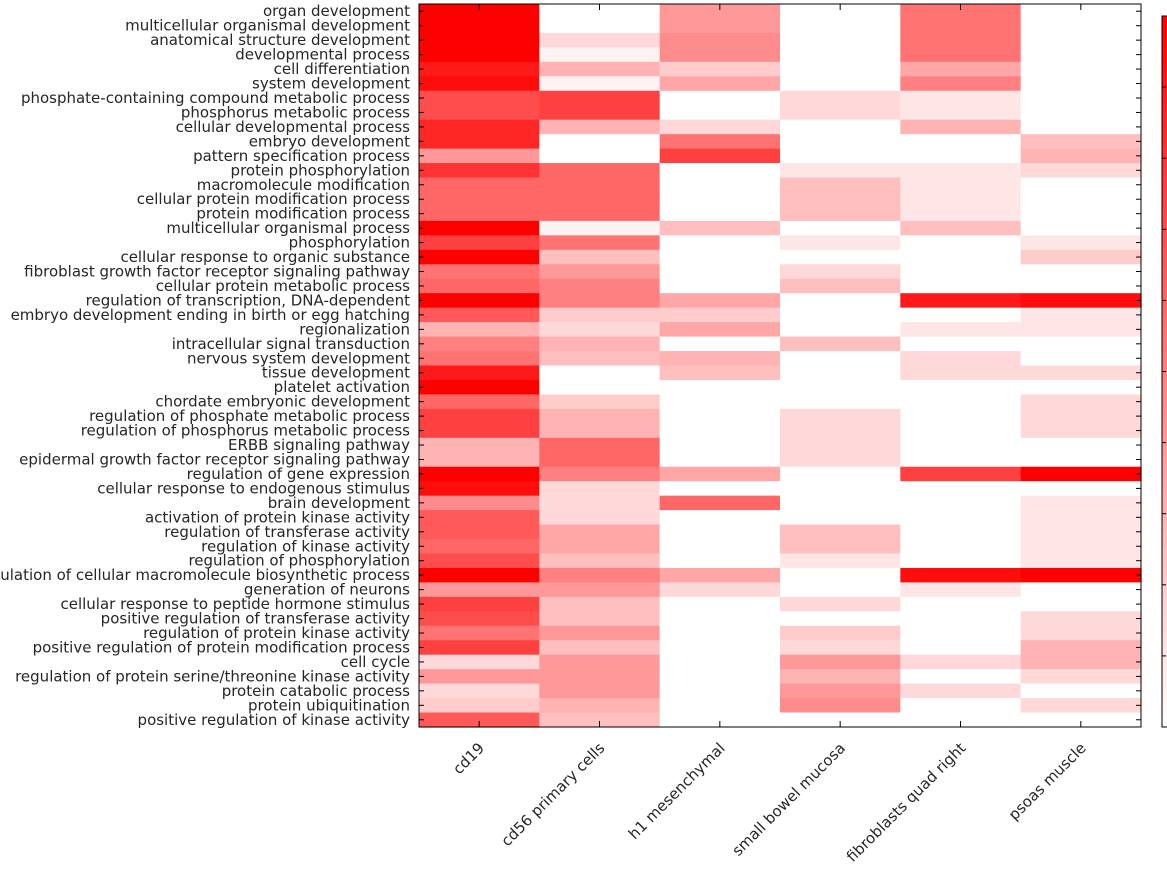 The height and width of the screenshot is (875, 1167). Describe the element at coordinates (342, 387) in the screenshot. I see `row-label: platelet activation` at that location.